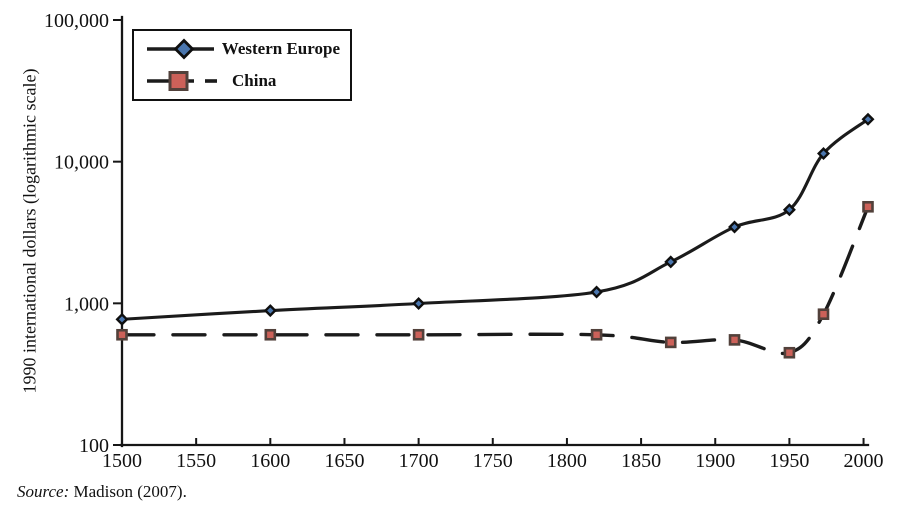 The image size is (902, 514). What do you see at coordinates (567, 461) in the screenshot?
I see `x-tick-label: 1800` at bounding box center [567, 461].